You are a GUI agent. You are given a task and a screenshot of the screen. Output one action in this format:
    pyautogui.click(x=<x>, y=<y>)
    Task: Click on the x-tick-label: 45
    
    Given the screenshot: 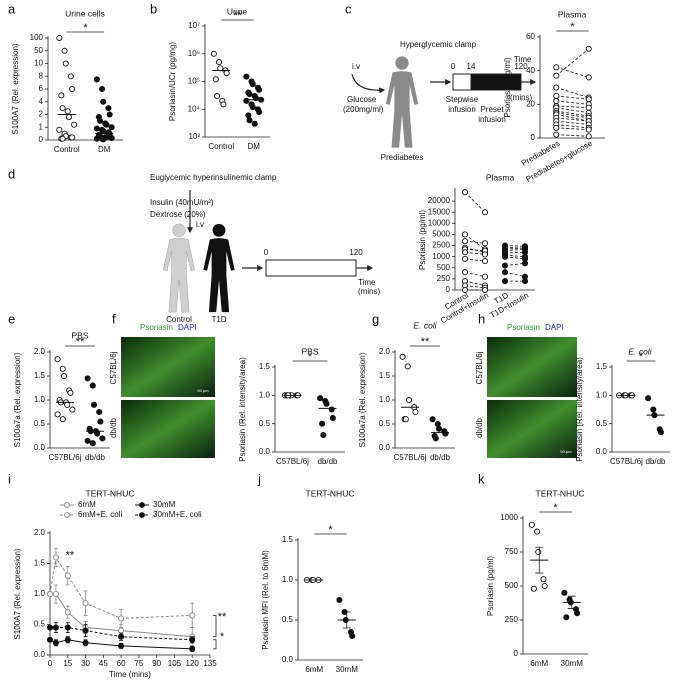 What is the action you would take?
    pyautogui.click(x=103, y=663)
    